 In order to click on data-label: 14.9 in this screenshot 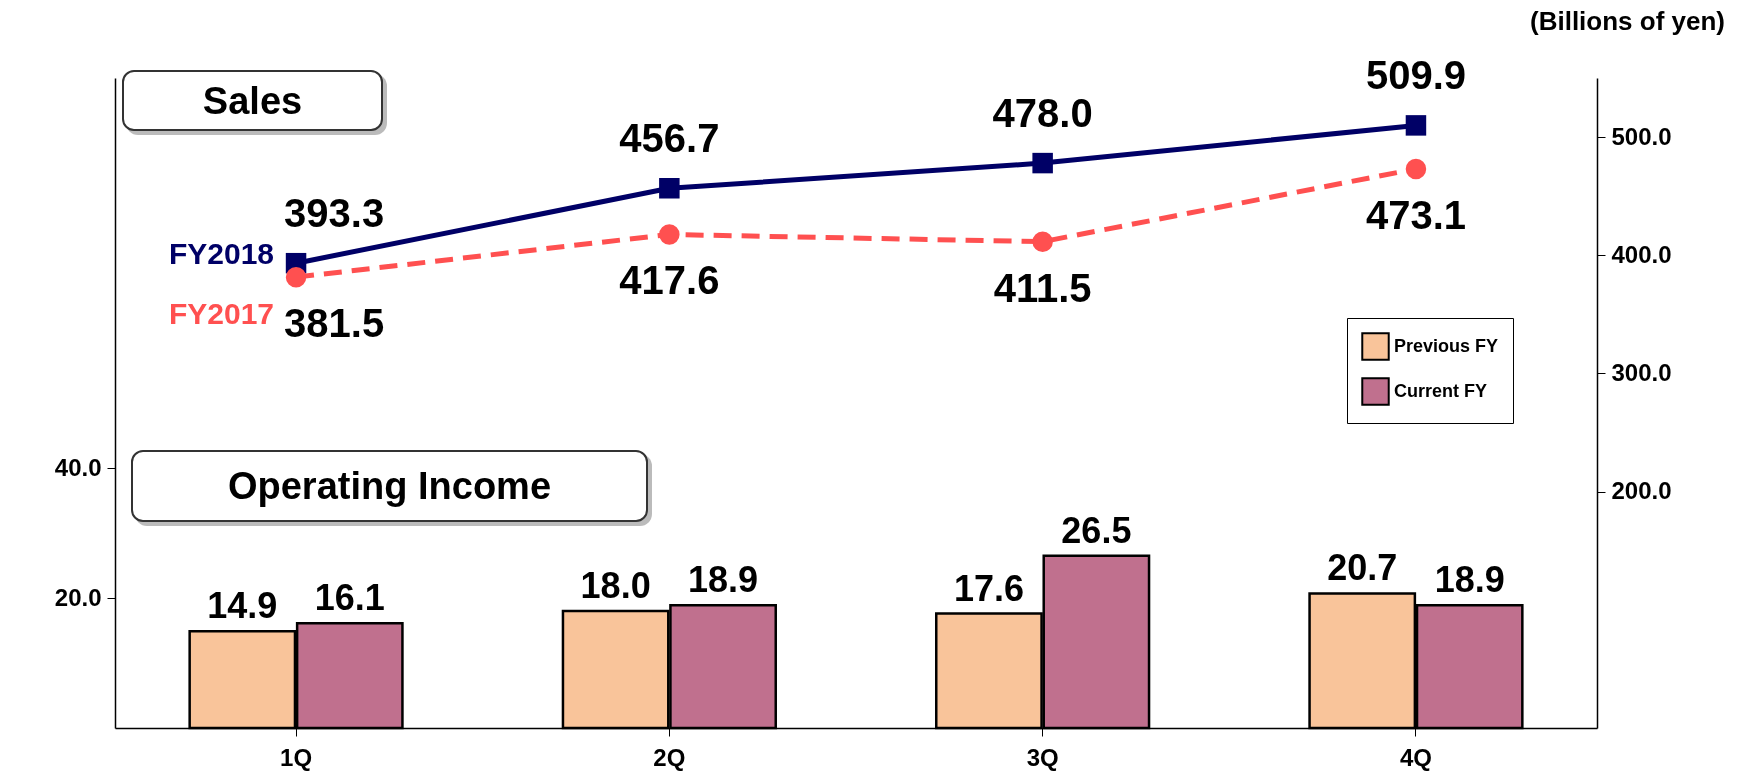, I will do `click(242, 606)`.